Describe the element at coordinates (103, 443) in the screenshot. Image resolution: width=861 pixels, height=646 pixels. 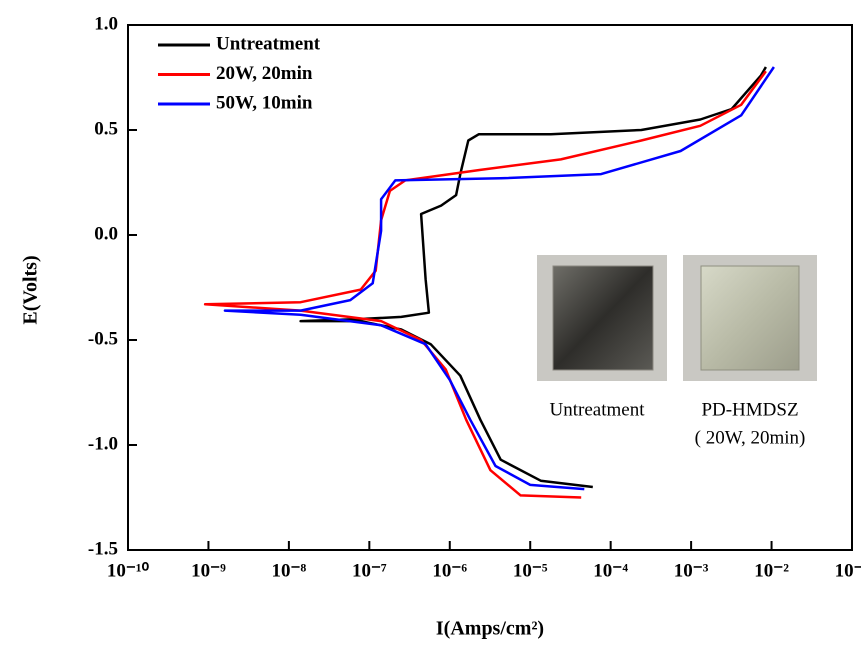
I see `y-tick-label: -1.0` at that location.